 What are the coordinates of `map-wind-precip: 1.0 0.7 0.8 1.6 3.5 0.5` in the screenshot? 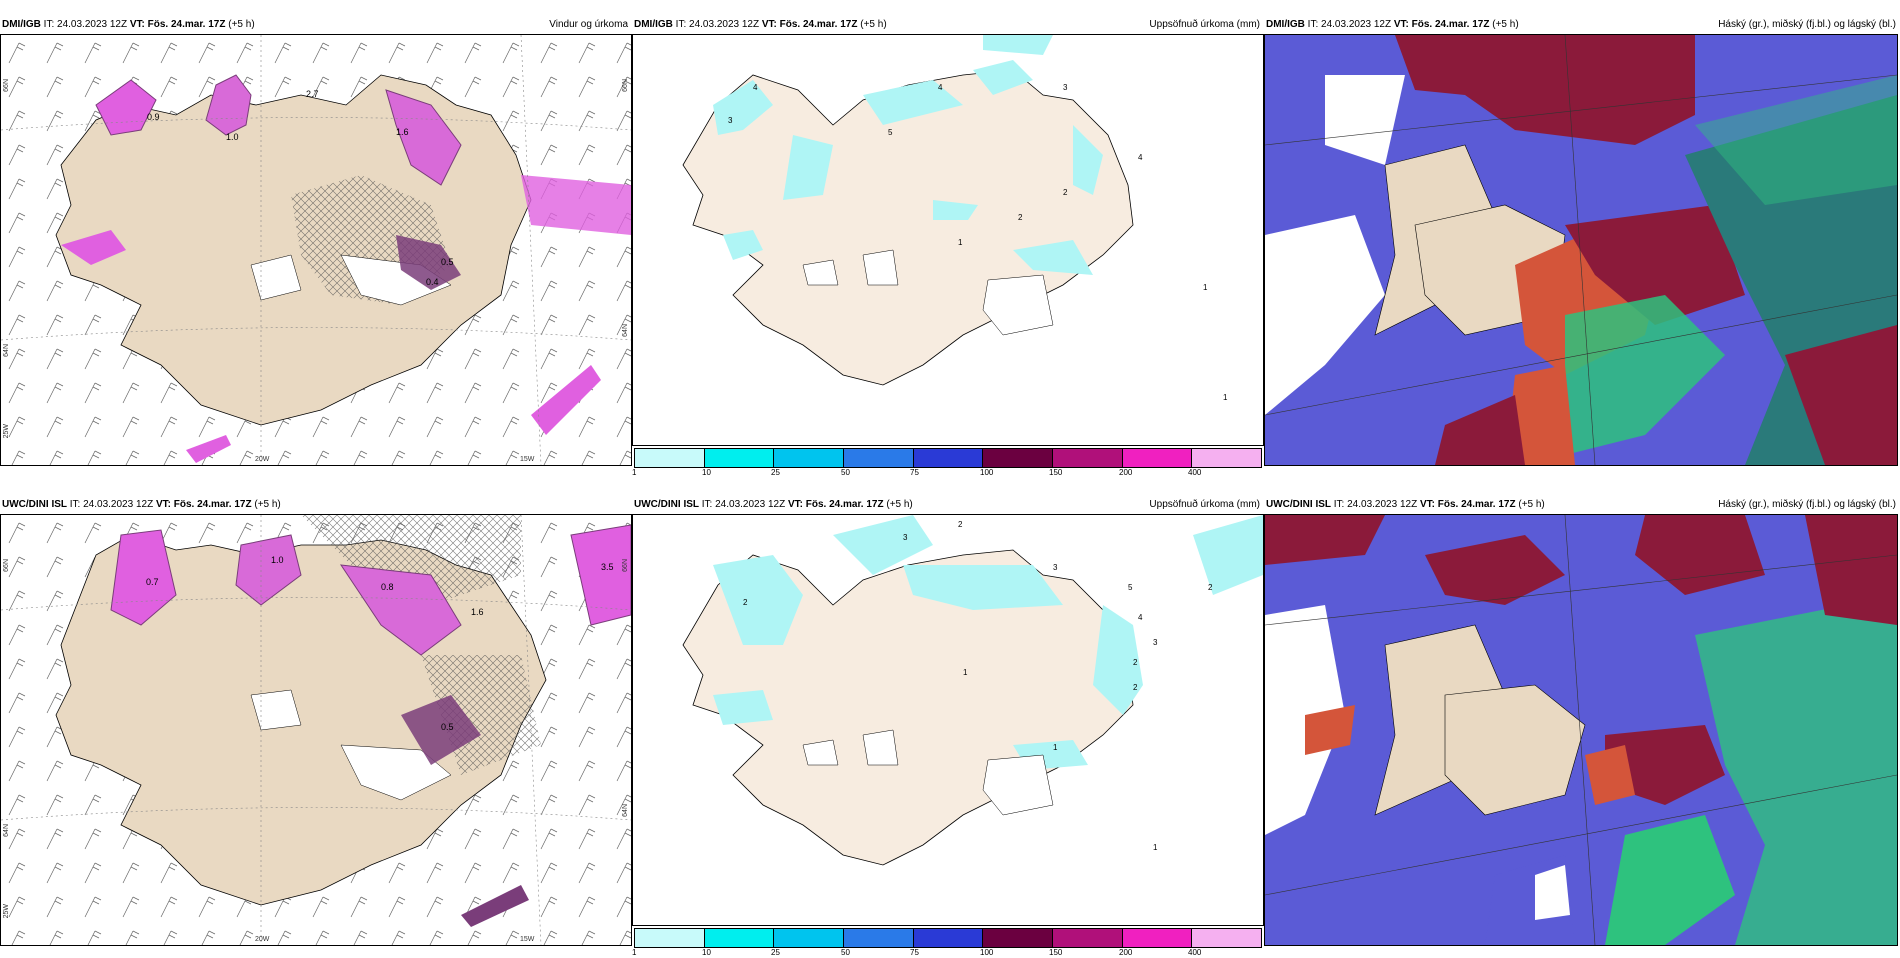 It's located at (316, 730).